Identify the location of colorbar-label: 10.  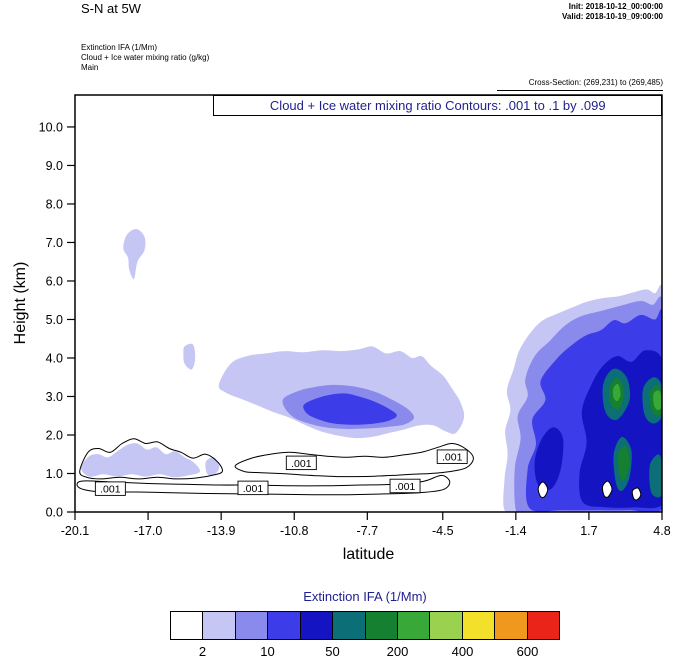
(267, 651).